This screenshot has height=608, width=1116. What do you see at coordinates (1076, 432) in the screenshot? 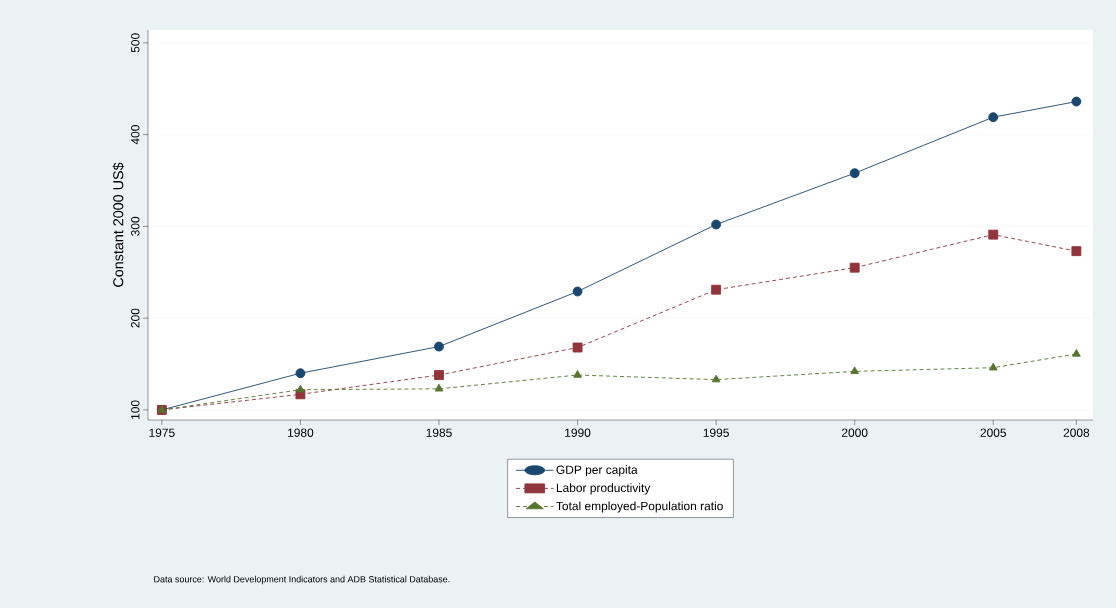
I see `x-tick-label: 2008` at bounding box center [1076, 432].